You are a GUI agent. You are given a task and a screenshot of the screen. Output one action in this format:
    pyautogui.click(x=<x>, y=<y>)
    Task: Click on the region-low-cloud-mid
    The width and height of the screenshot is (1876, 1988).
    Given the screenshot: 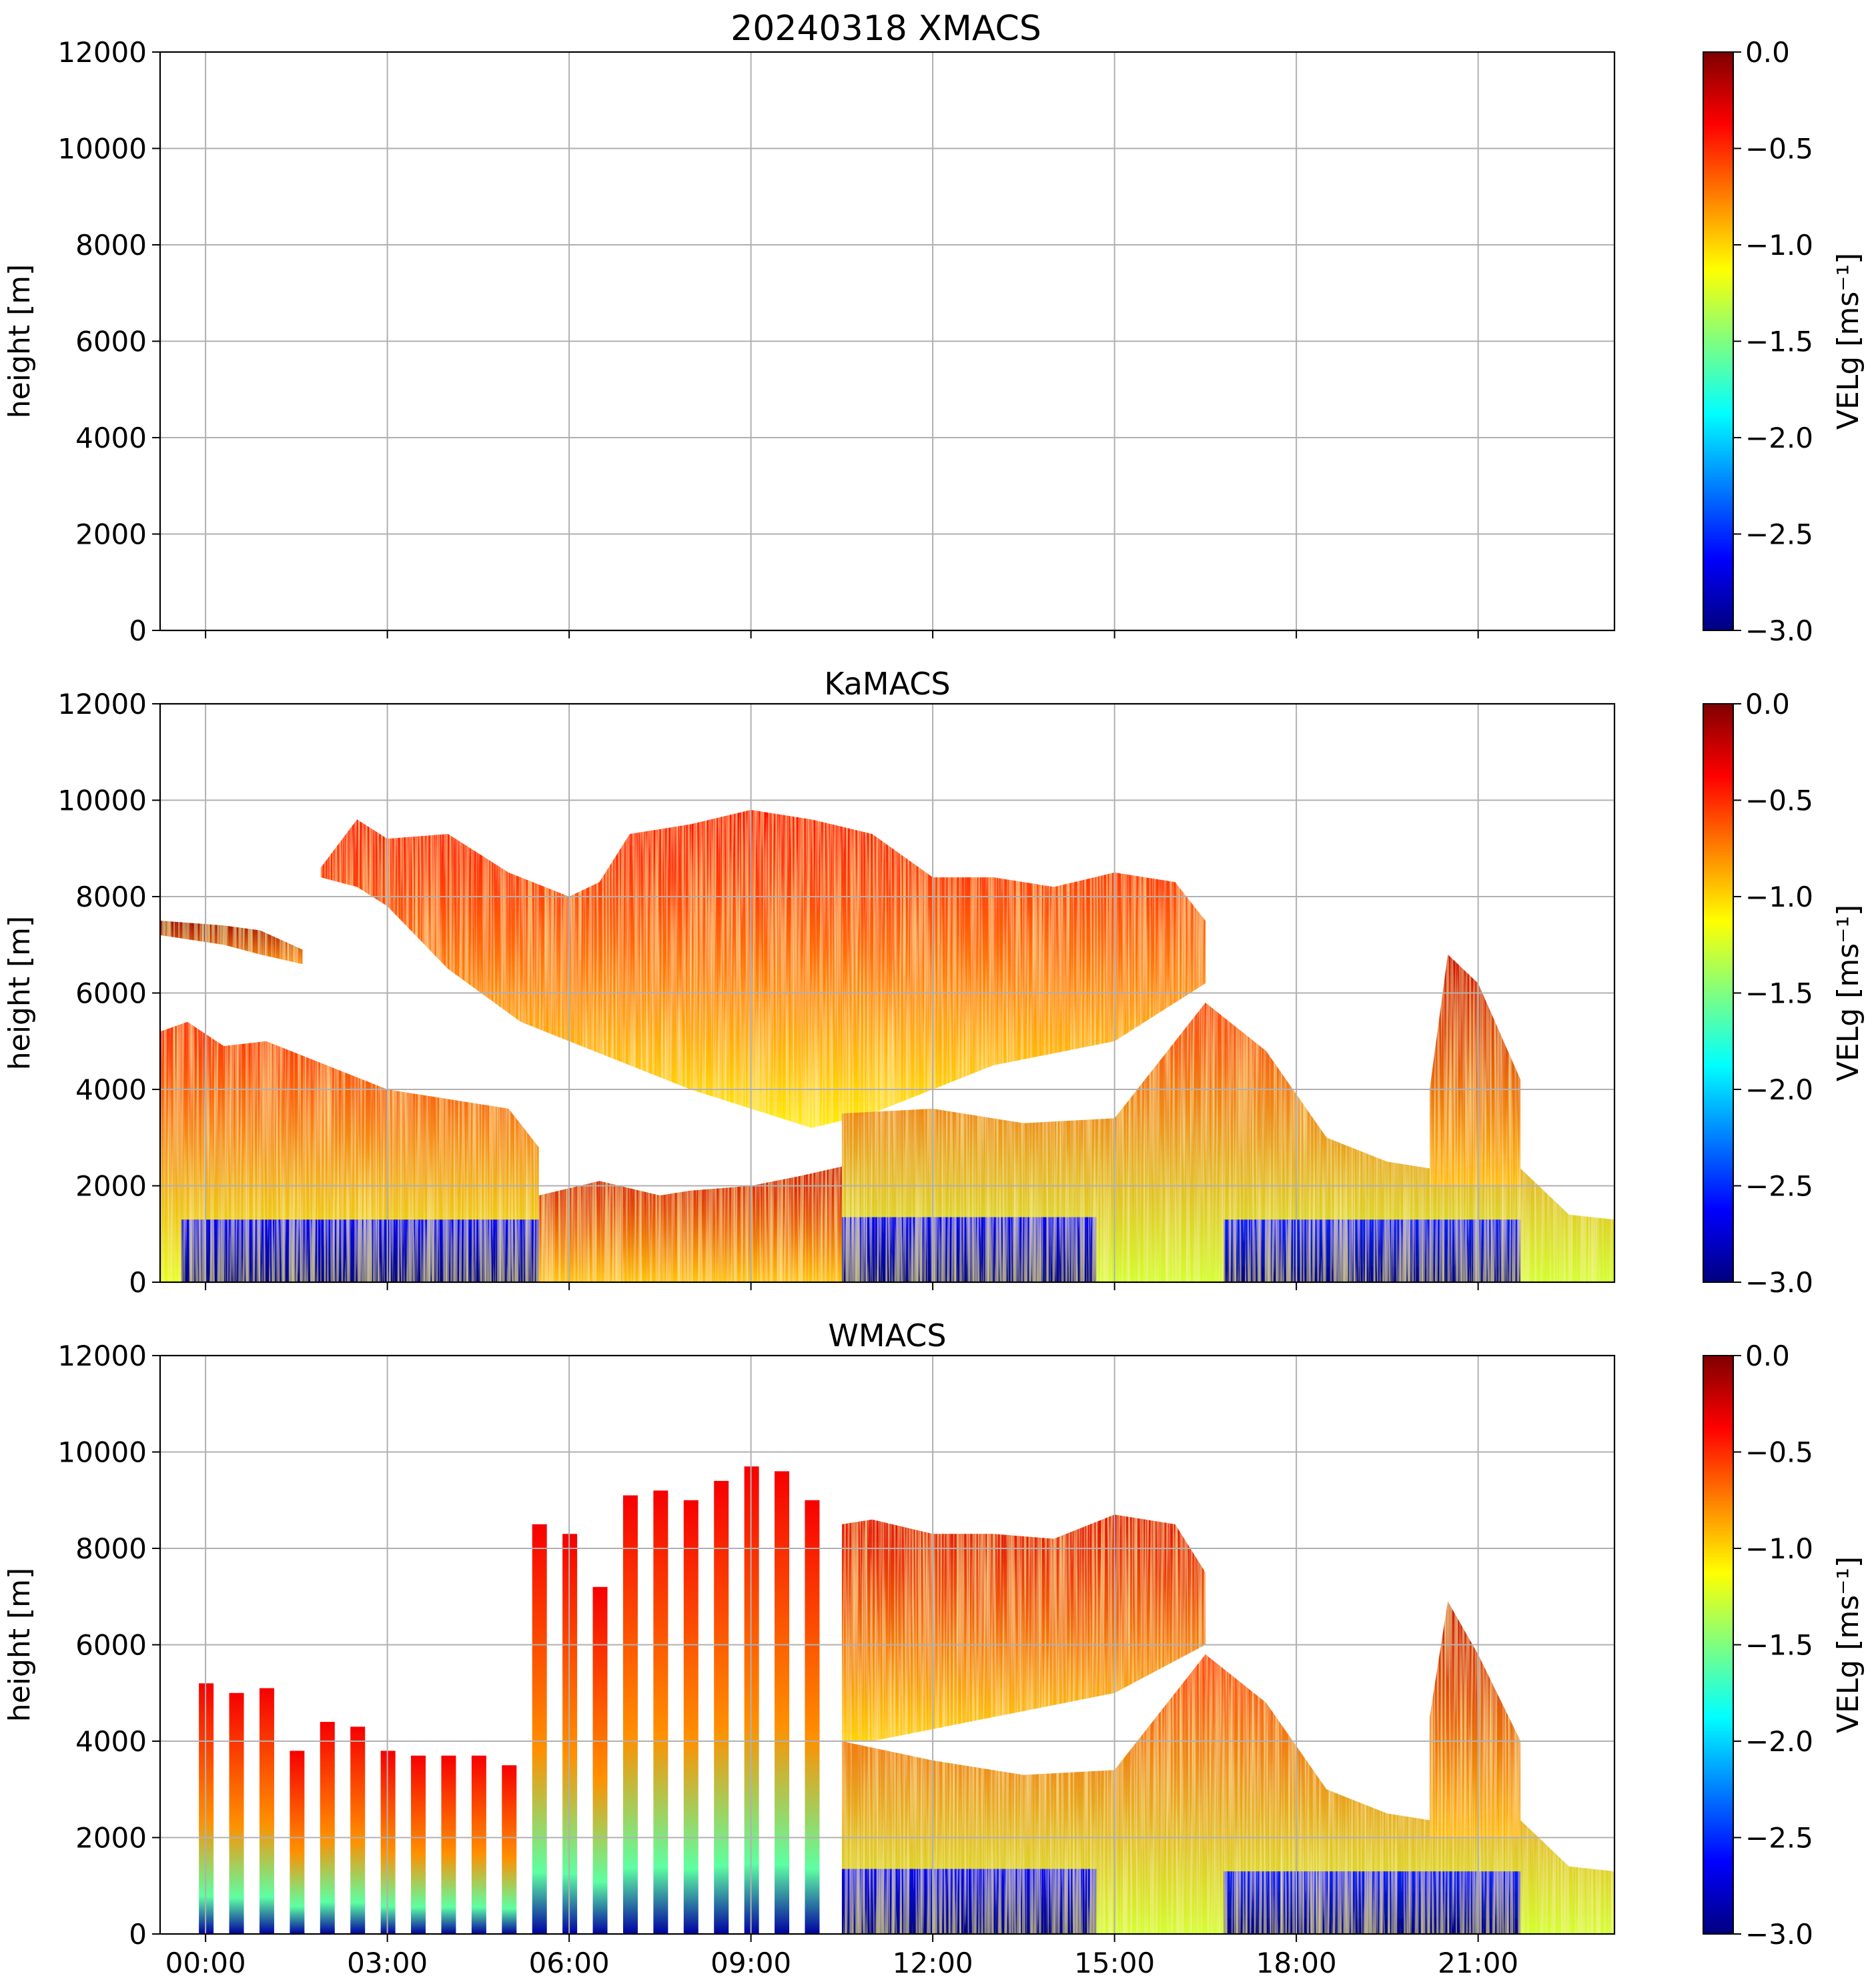 What is the action you would take?
    pyautogui.click(x=690, y=1224)
    